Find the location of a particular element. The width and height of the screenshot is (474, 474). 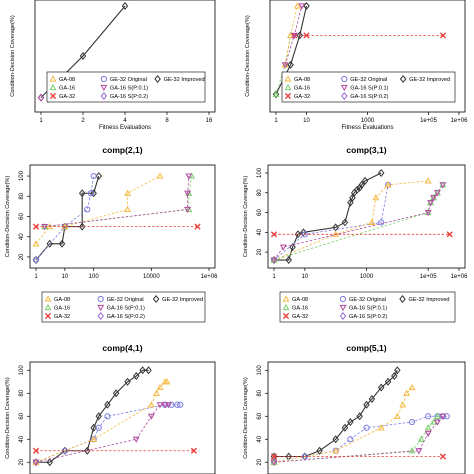

y-tick-label: 80 is located at coordinates (22, 195).